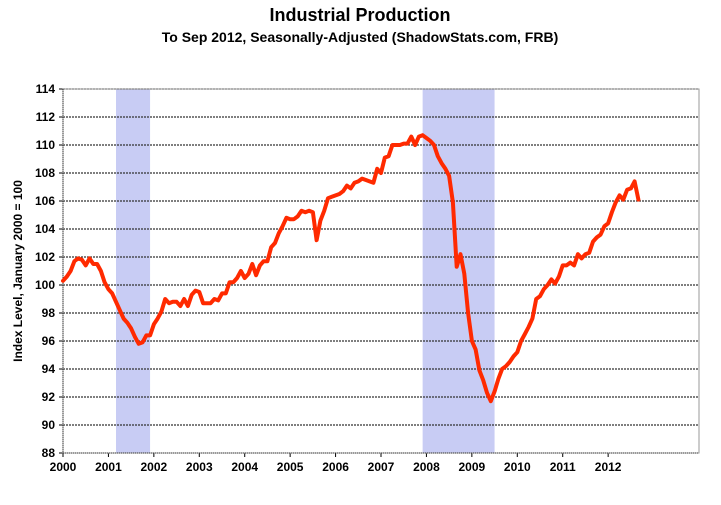  What do you see at coordinates (608, 467) in the screenshot?
I see `x-tick-label: 2012` at bounding box center [608, 467].